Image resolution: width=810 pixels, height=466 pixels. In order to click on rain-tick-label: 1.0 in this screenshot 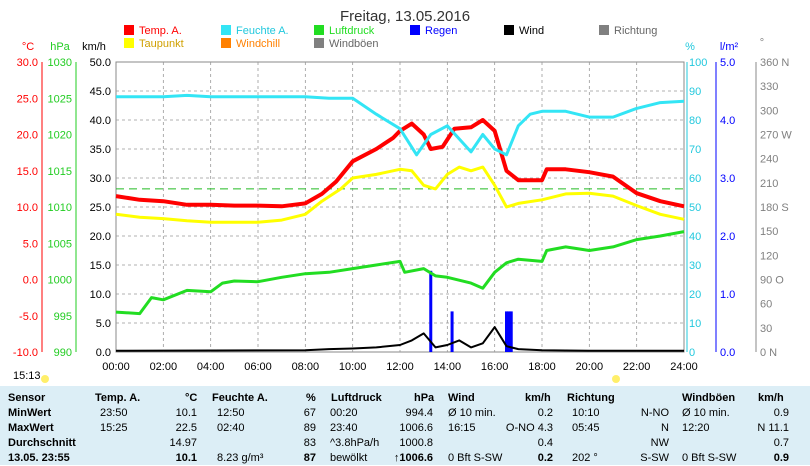, I will do `click(727, 295)`.